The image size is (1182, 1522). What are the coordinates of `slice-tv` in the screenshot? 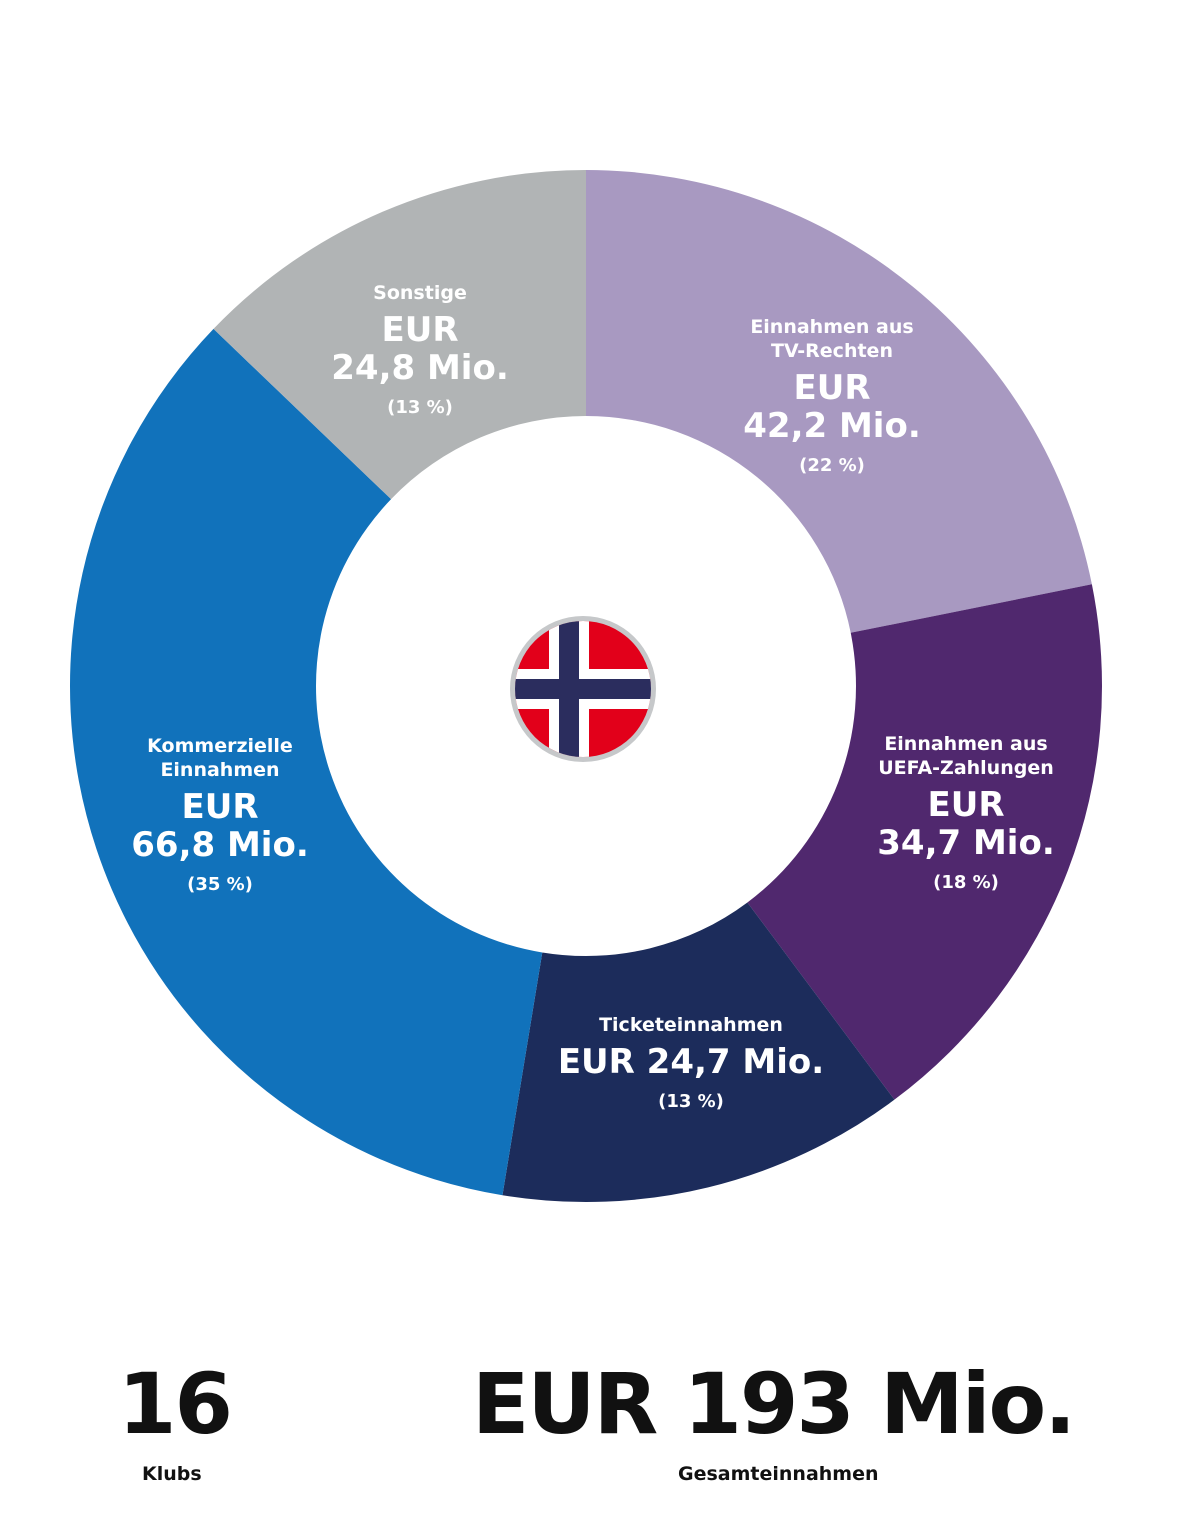 It's located at (839, 401).